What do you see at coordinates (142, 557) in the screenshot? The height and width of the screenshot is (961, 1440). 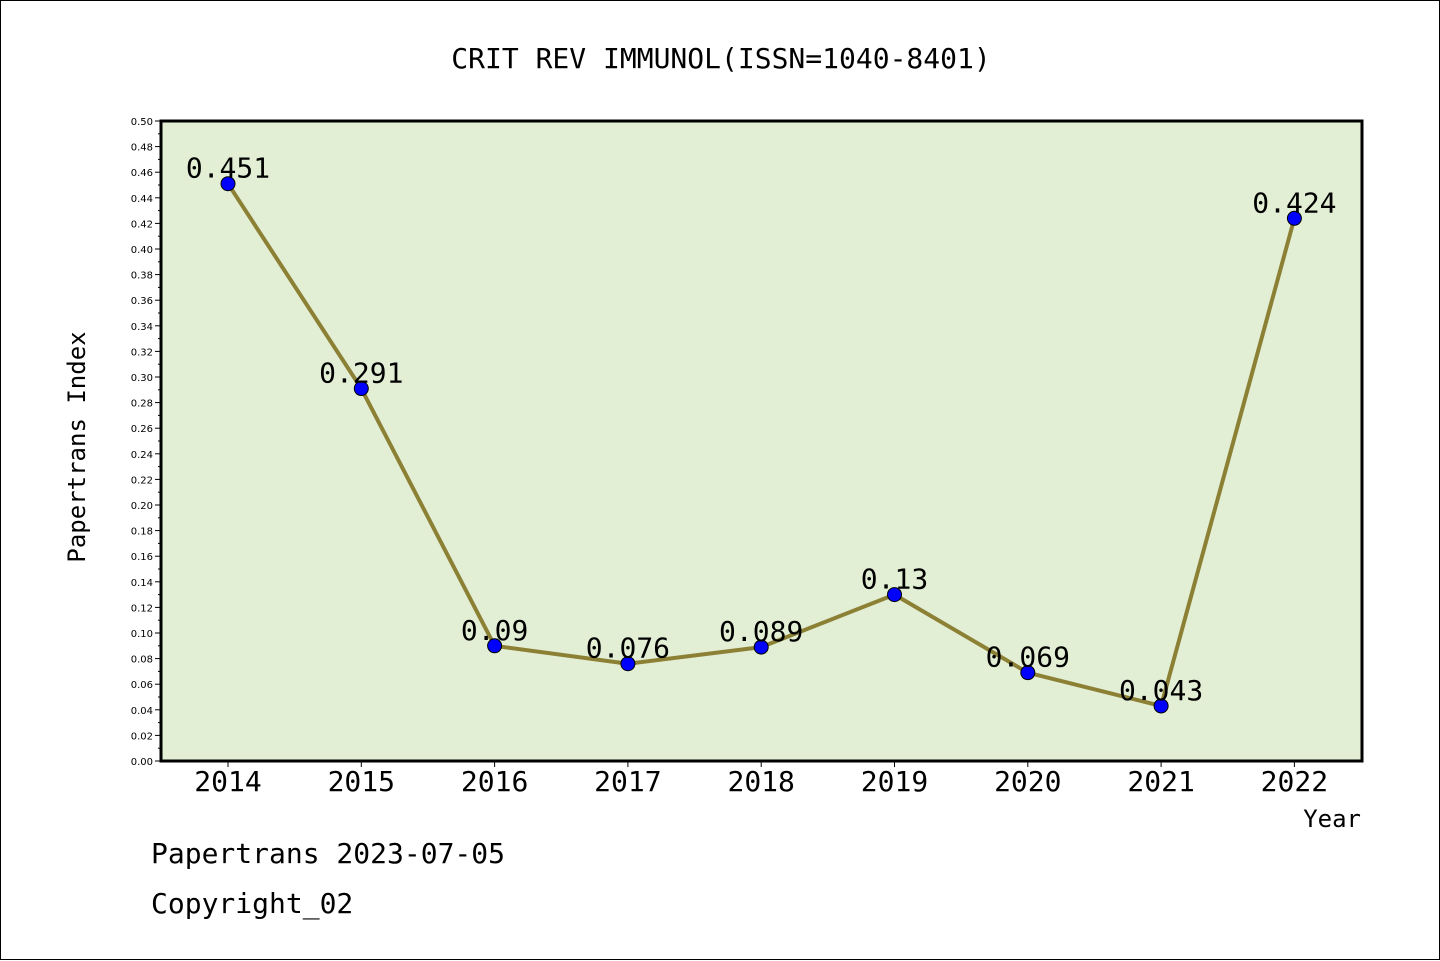 I see `y-tick-label: 0.16` at bounding box center [142, 557].